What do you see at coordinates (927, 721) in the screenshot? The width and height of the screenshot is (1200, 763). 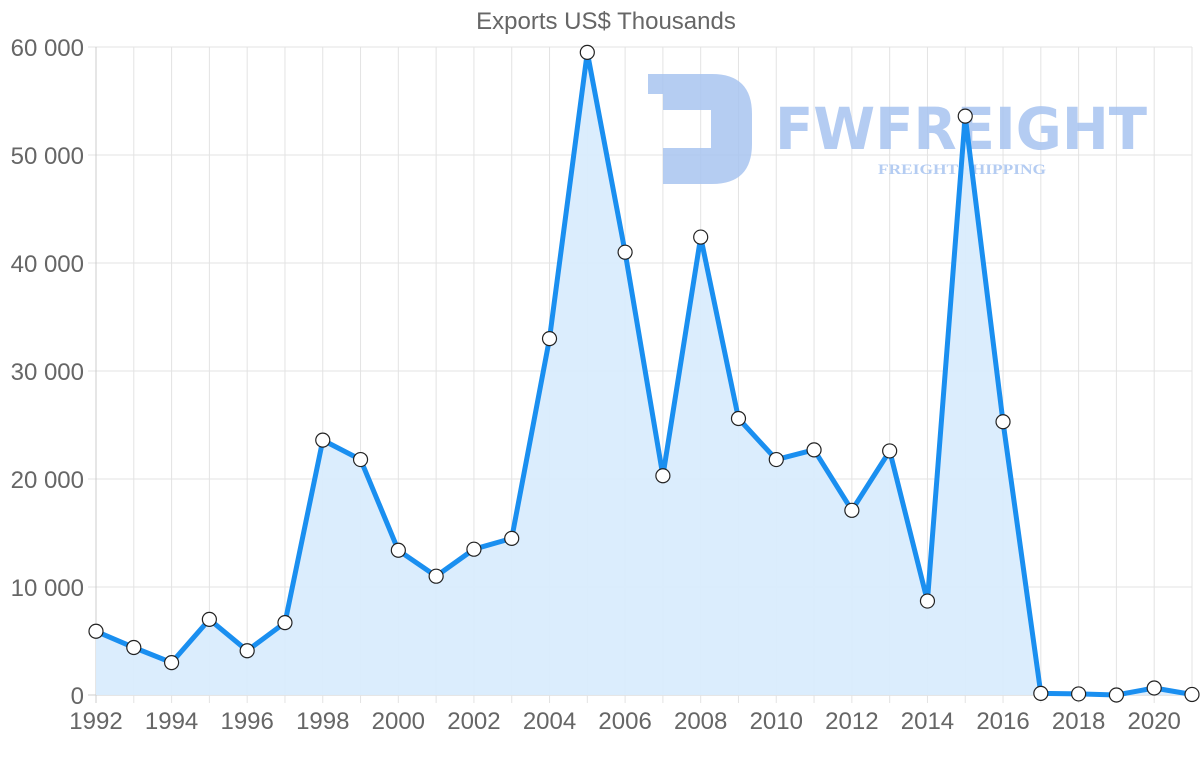 I see `x-tick-label: 2014` at bounding box center [927, 721].